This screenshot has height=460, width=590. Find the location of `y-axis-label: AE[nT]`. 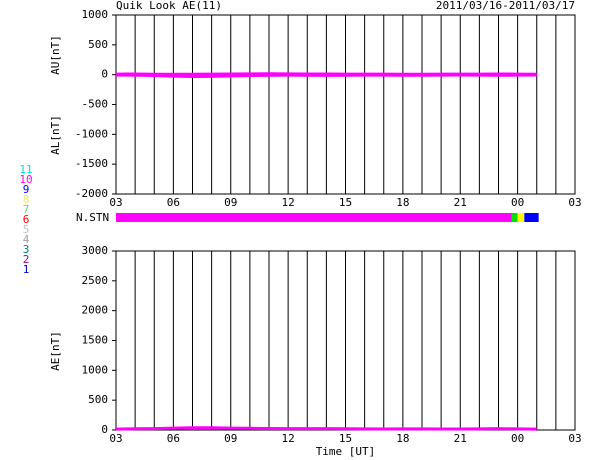

y-axis-label: AE[nT] is located at coordinates (55, 351).